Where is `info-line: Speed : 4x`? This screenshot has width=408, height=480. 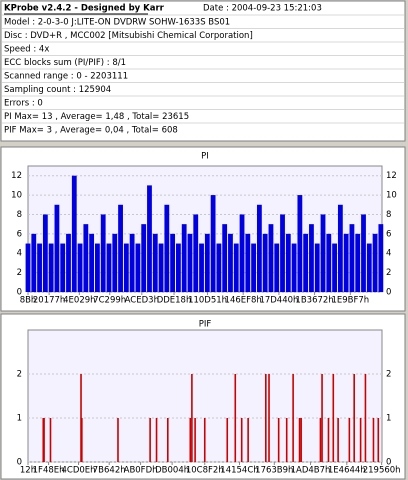 info-line: Speed : 4x is located at coordinates (26, 50).